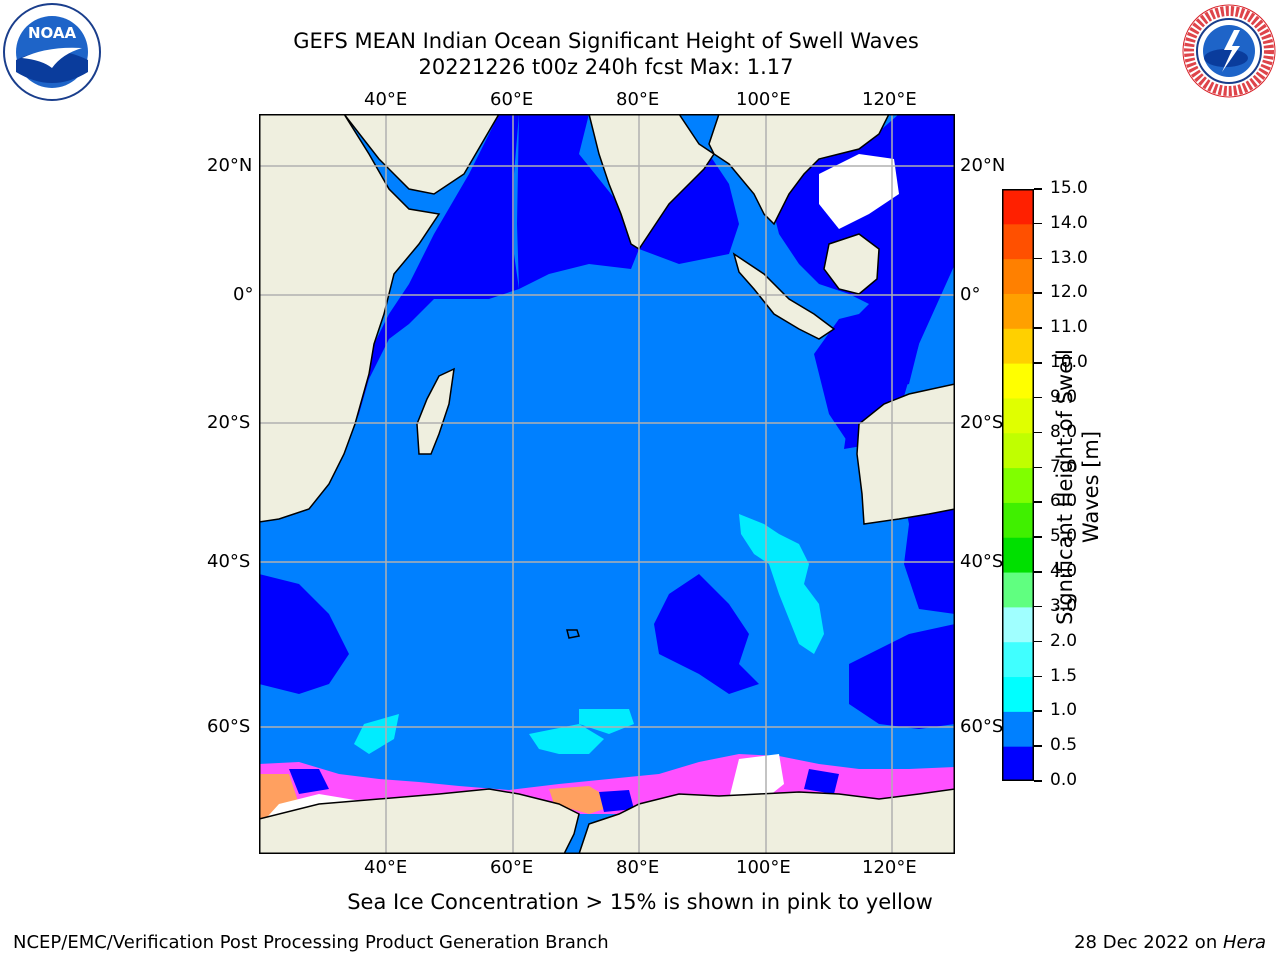  What do you see at coordinates (1069, 222) in the screenshot?
I see `colorbar-tick-label: 14.0` at bounding box center [1069, 222].